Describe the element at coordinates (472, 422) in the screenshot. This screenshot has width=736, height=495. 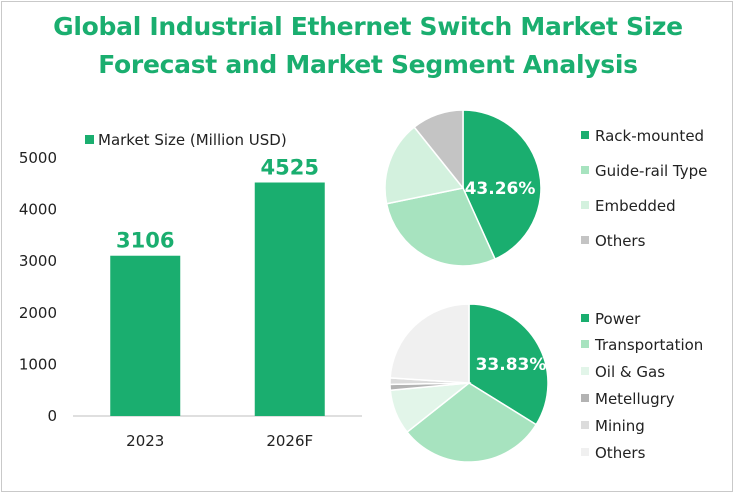
I see `pie-slice-transportation` at that location.